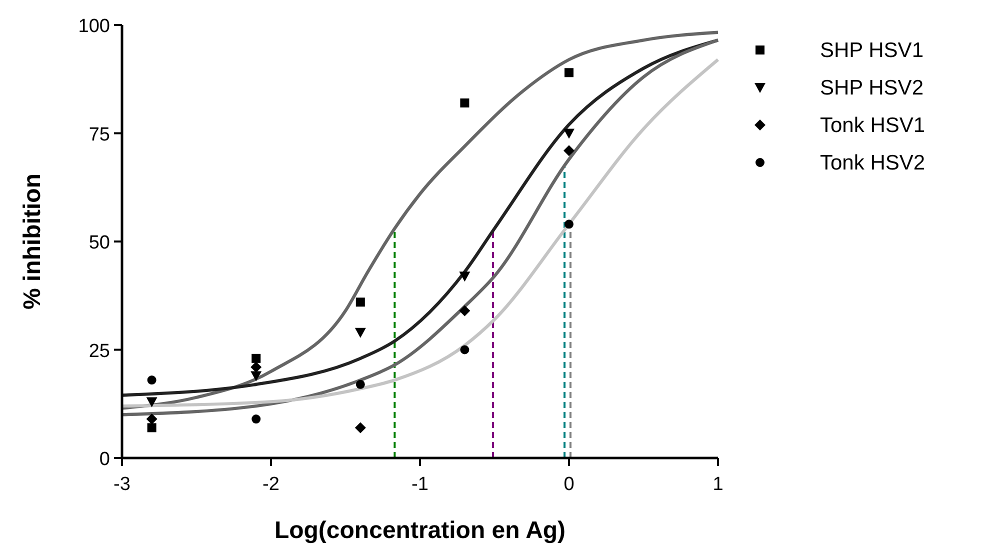 This screenshot has height=556, width=989. I want to click on y-tick-label: 0, so click(104, 459).